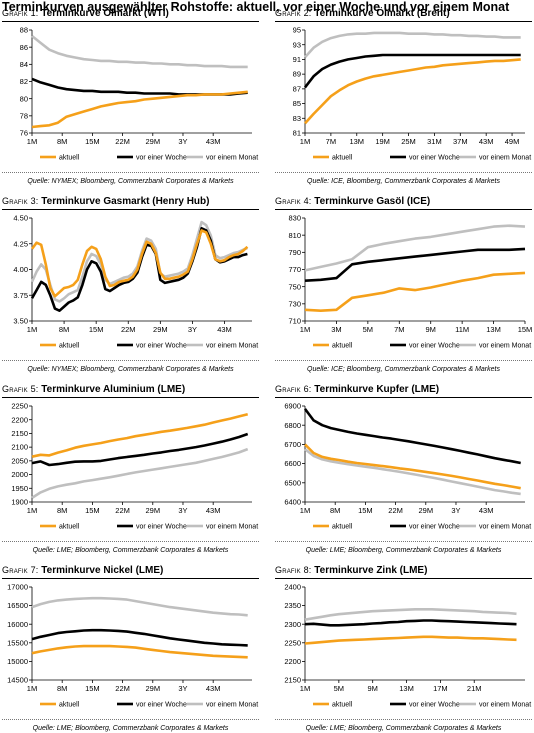 Image resolution: width=534 pixels, height=733 pixels. Describe the element at coordinates (292, 444) in the screenshot. I see `y-tick-label: 6700` at that location.